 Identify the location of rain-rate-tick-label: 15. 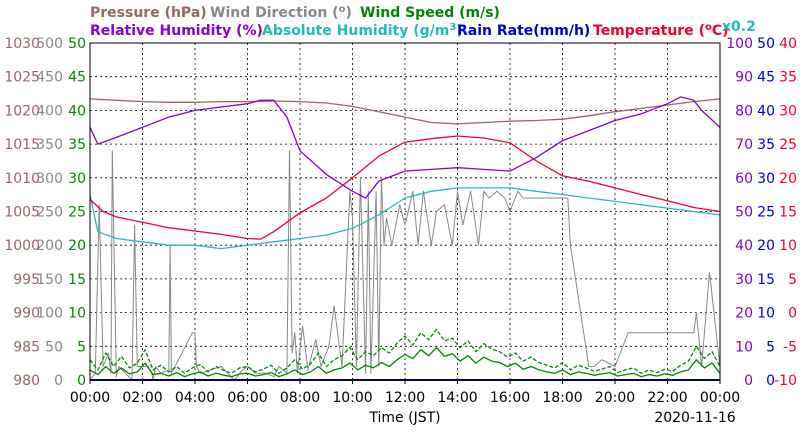
(766, 280).